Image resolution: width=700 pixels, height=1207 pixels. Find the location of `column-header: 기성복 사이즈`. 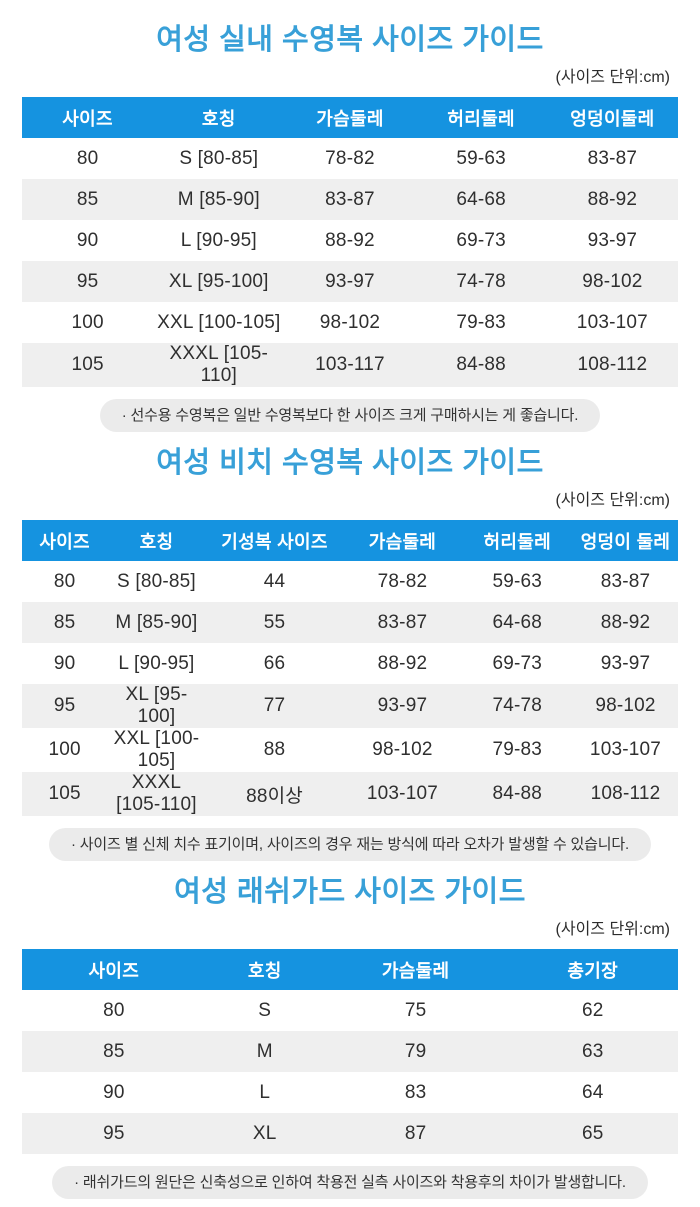

column-header: 기성복 사이즈 is located at coordinates (274, 540).